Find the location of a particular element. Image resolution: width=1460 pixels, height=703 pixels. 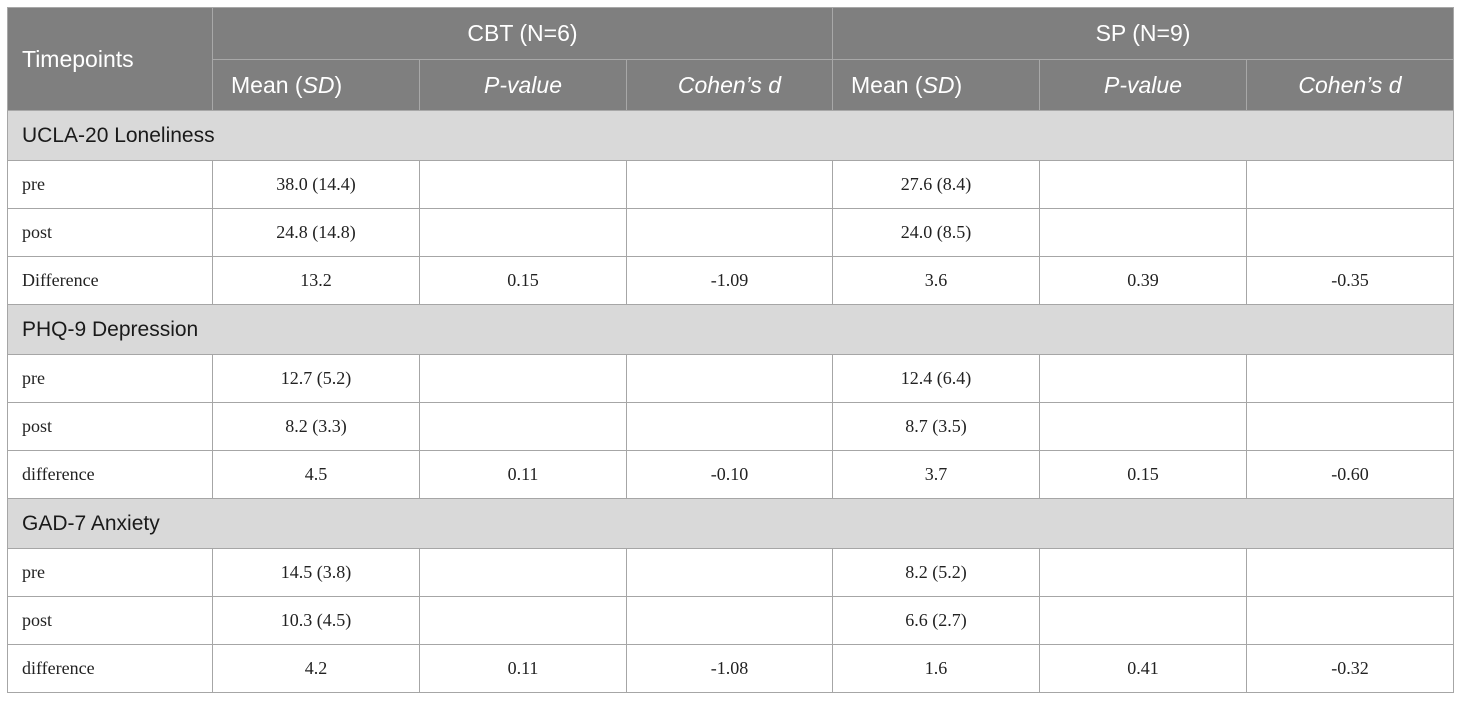

data-row: Difference 13.2 0.15 -1.09 3.6 0.39 -0.35 is located at coordinates (730, 280).